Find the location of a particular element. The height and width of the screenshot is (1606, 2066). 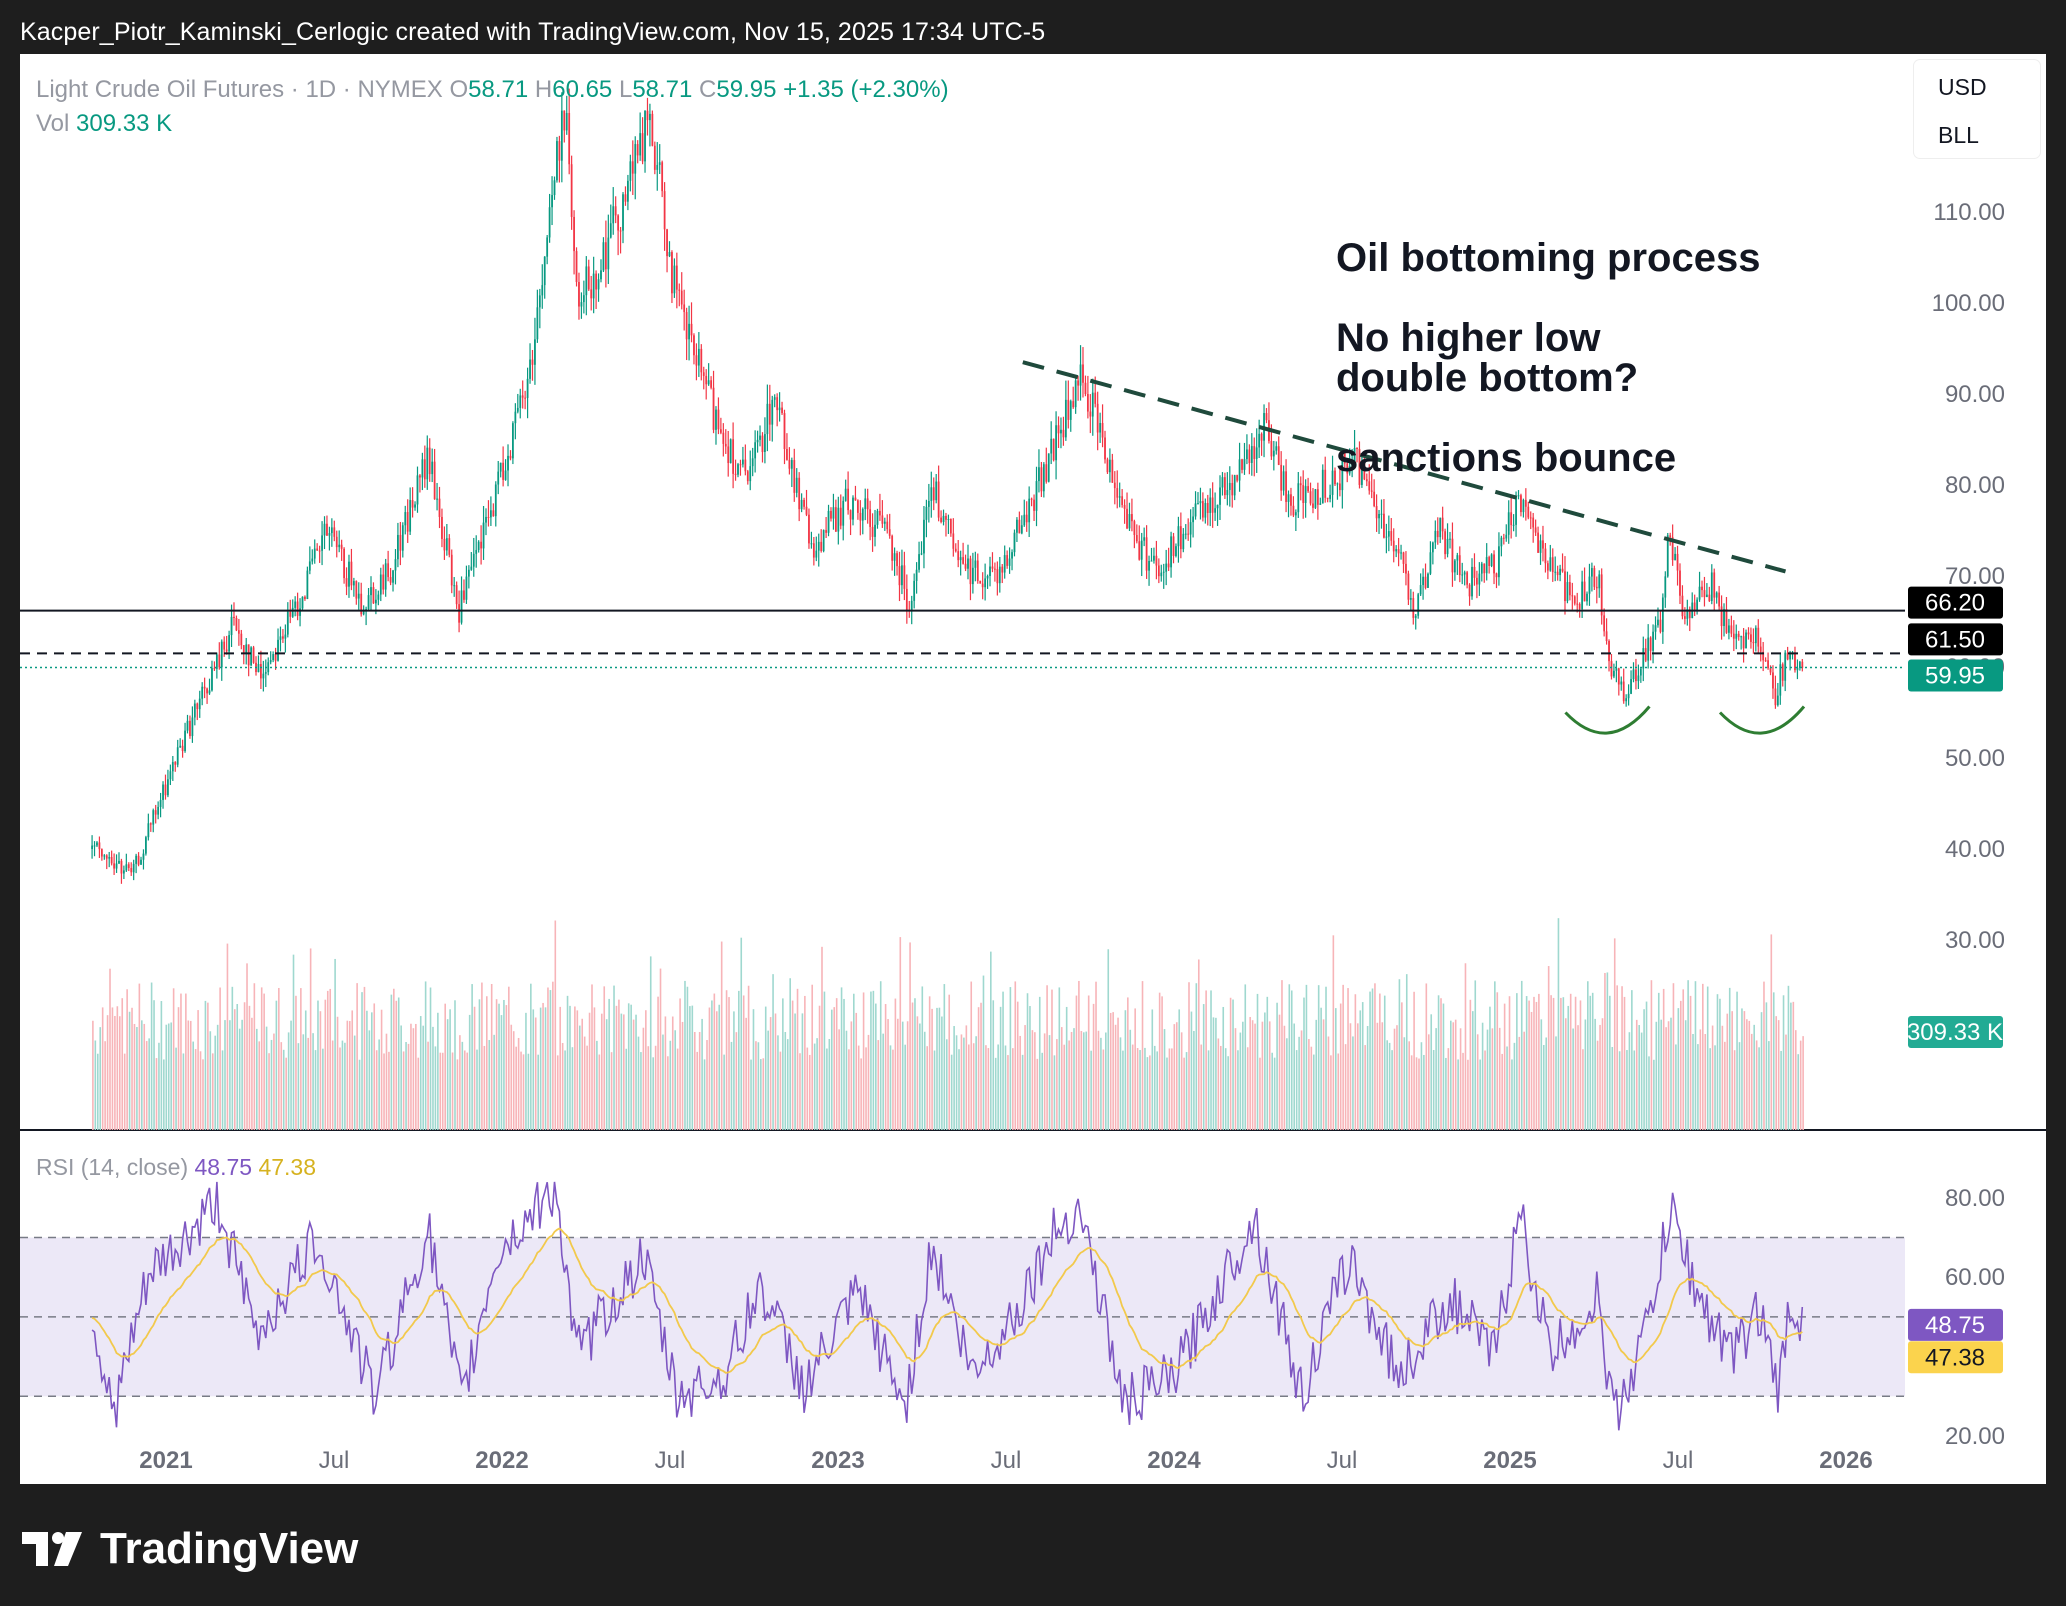

rsi-tick-label: 80.00 is located at coordinates (1975, 1198).